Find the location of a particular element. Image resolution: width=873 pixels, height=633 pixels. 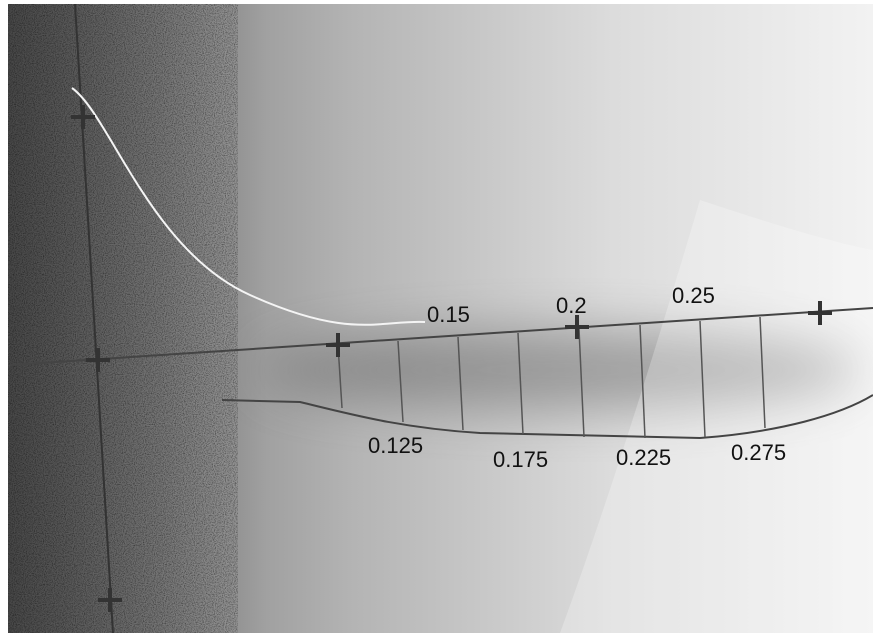

upper-label: 0.15 is located at coordinates (448, 314).